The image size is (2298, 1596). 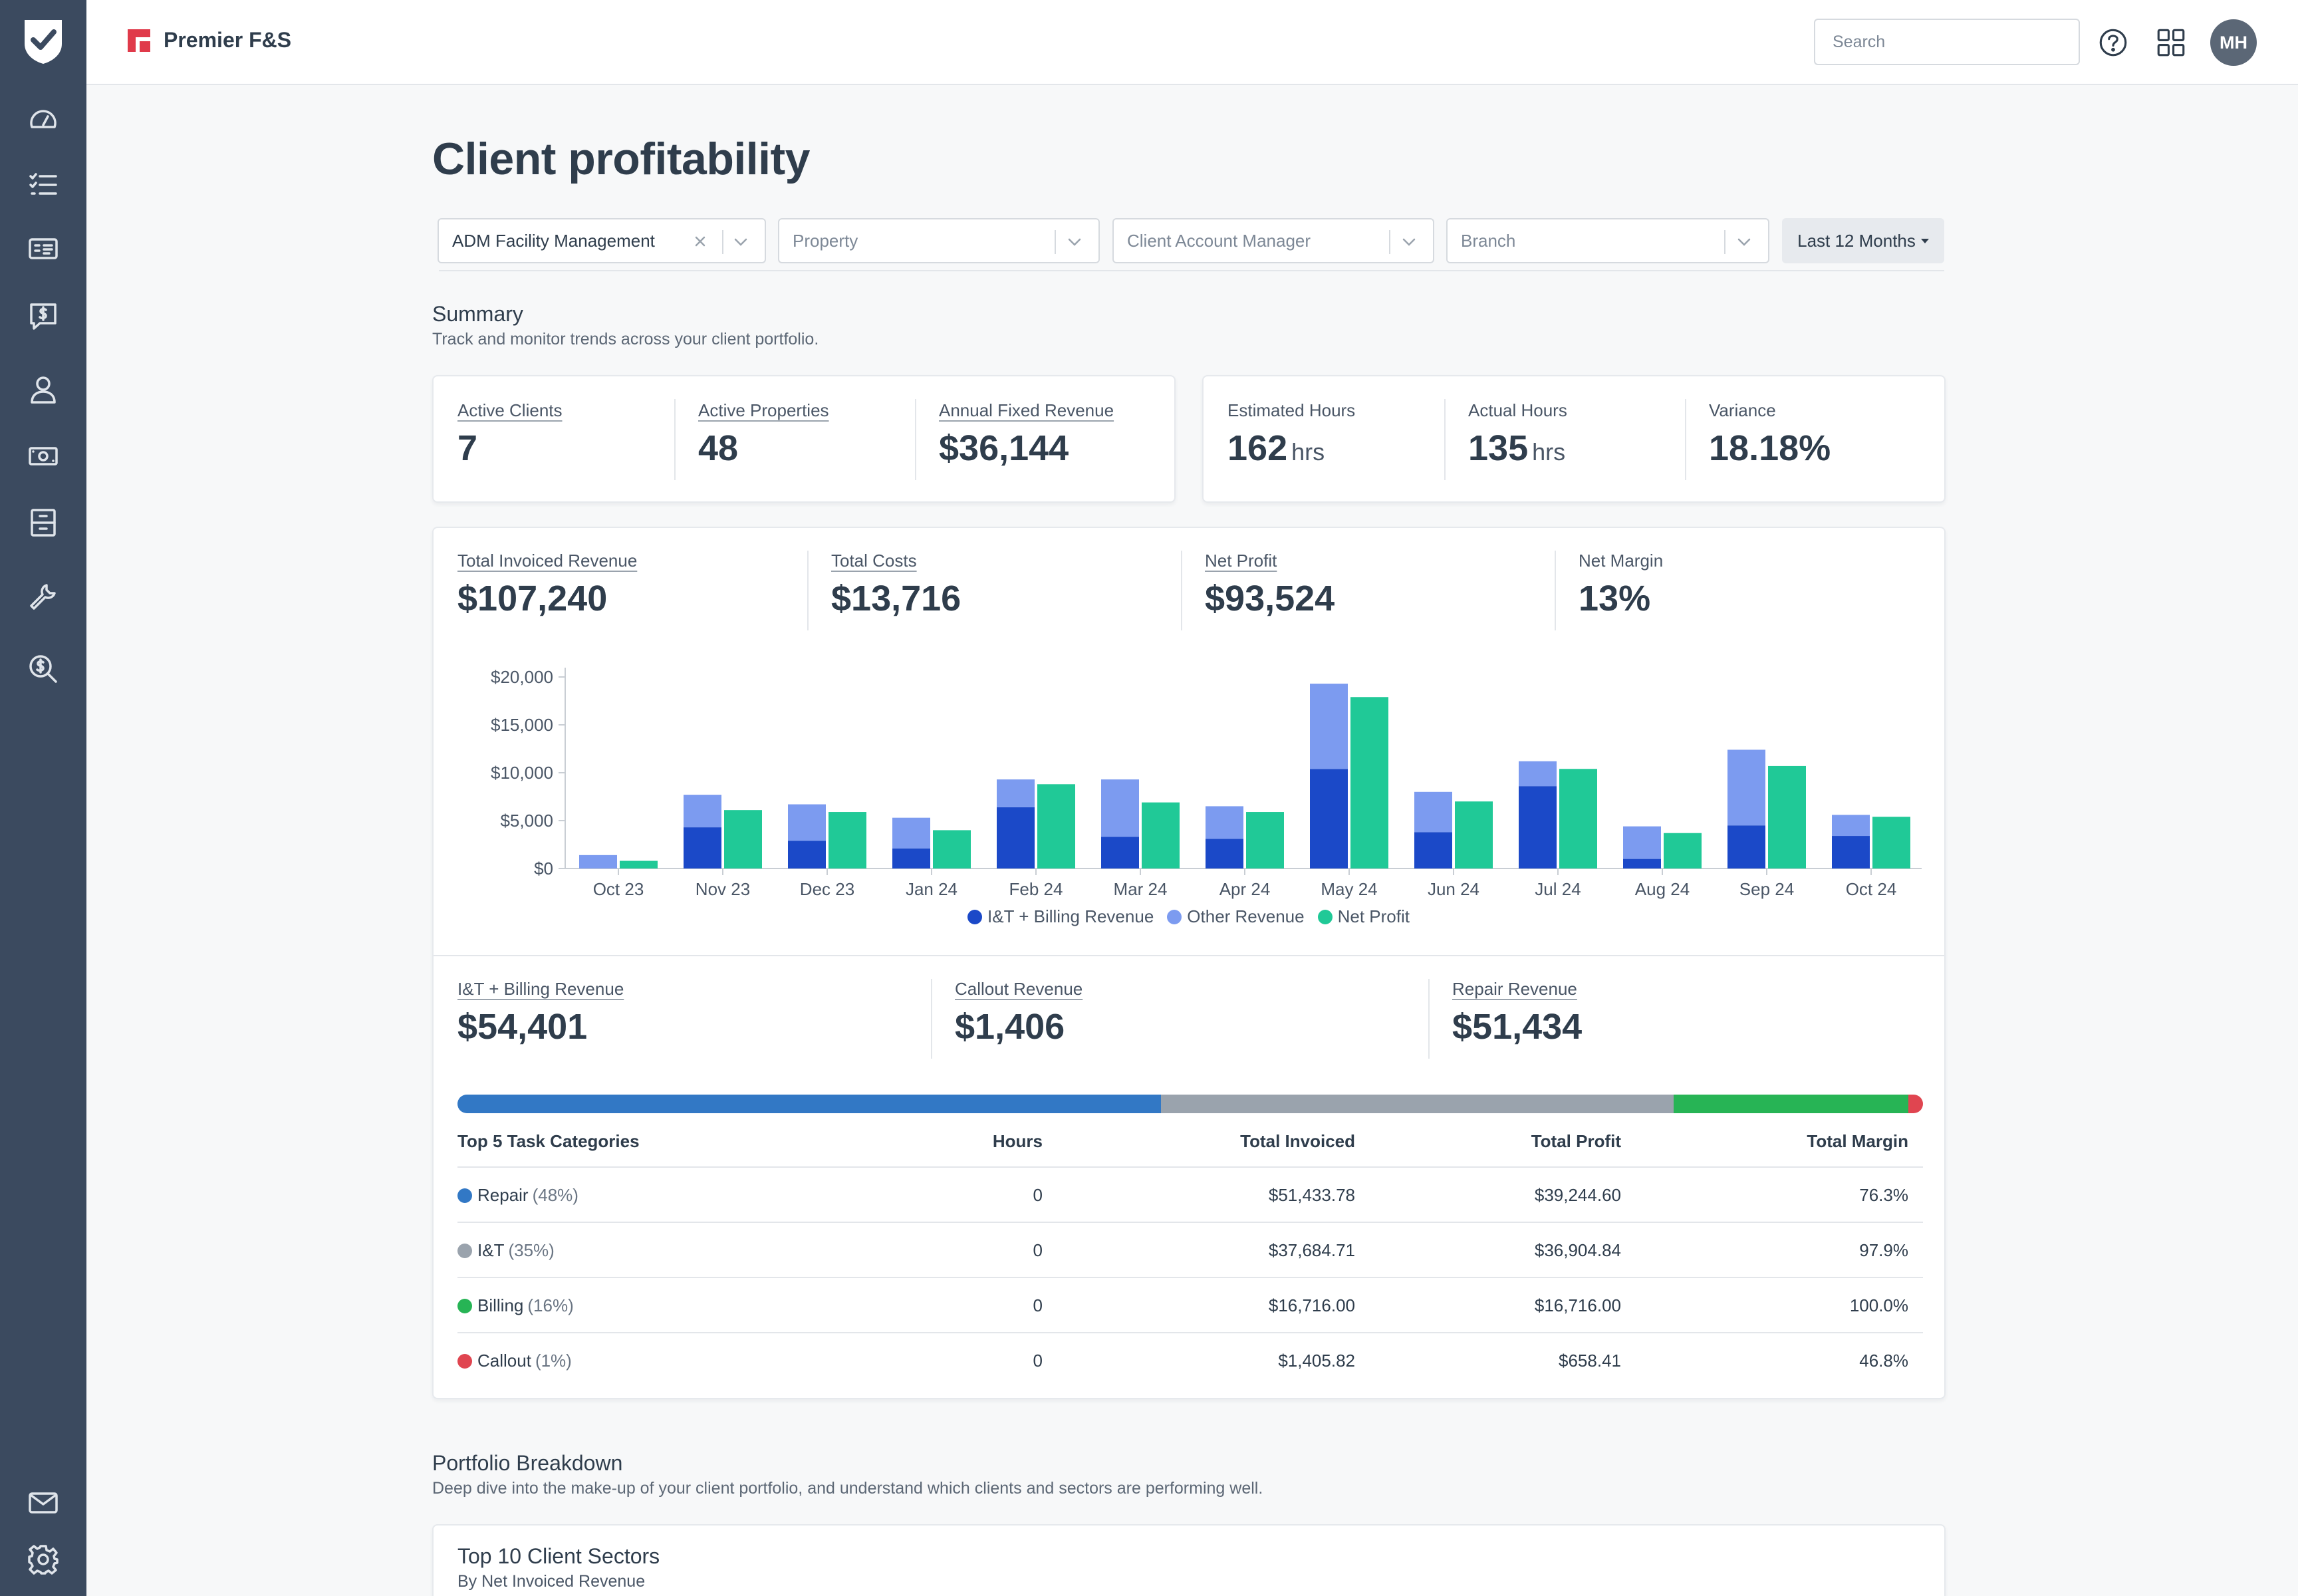 I want to click on settings-gear-icon, so click(x=43, y=1559).